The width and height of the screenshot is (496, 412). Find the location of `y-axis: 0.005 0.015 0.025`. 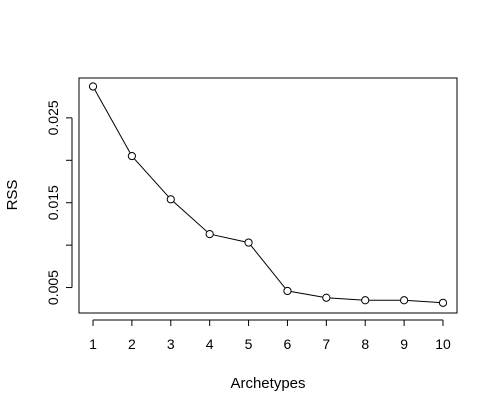

y-axis: 0.005 0.015 0.025 is located at coordinates (59, 202).